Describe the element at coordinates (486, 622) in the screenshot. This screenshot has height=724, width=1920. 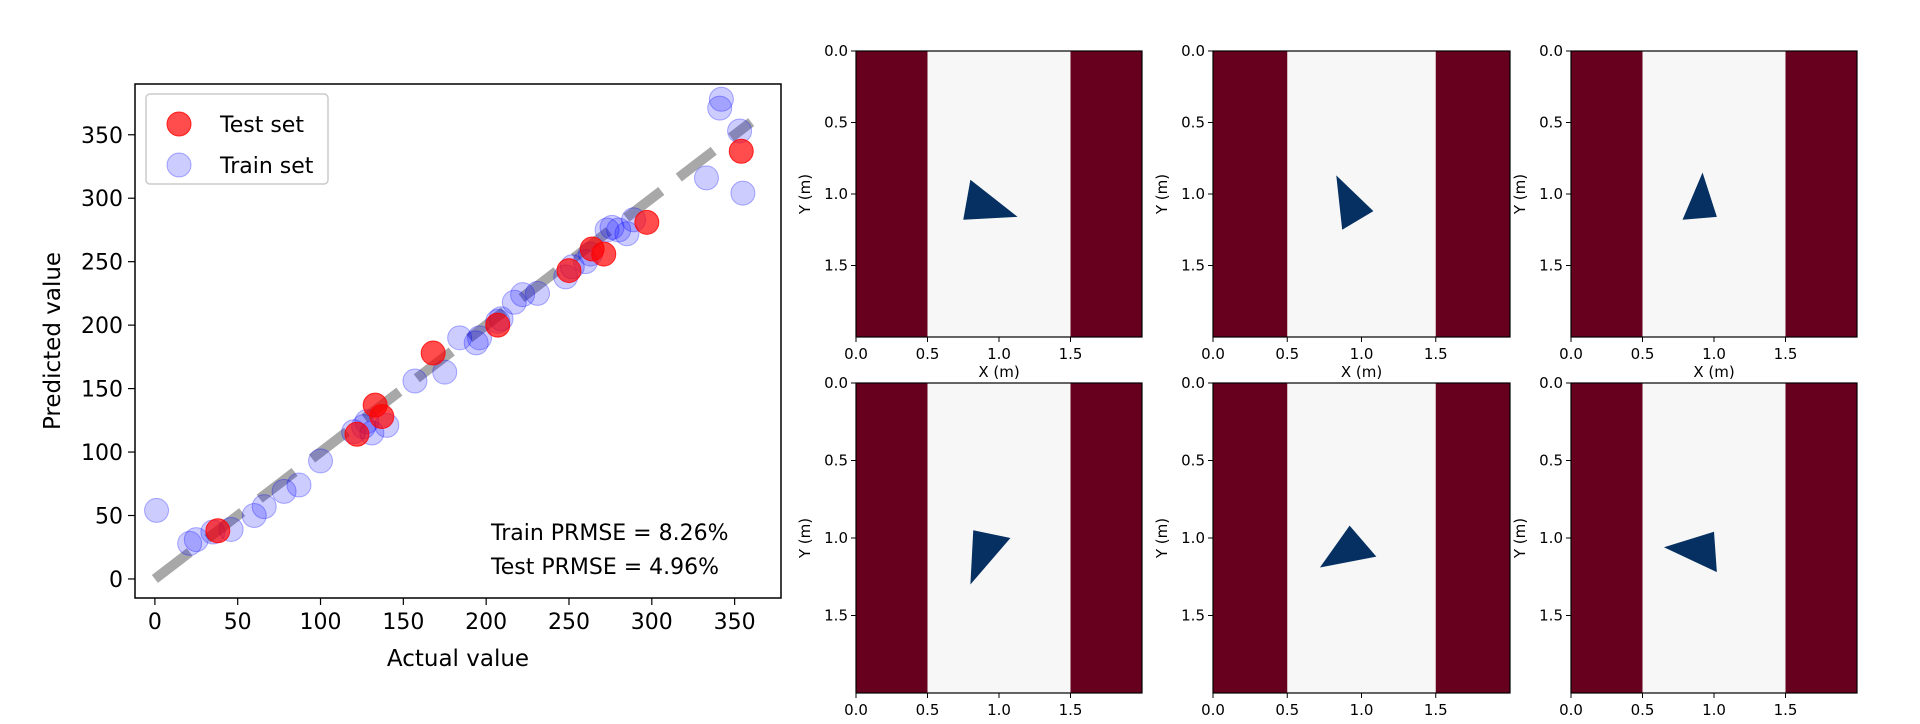
I see `x-tick-label: 200` at that location.